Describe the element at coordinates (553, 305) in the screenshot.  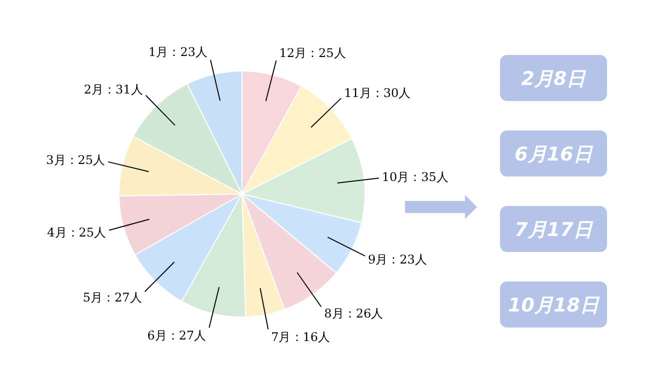
I see `annotation: 10月18日` at that location.